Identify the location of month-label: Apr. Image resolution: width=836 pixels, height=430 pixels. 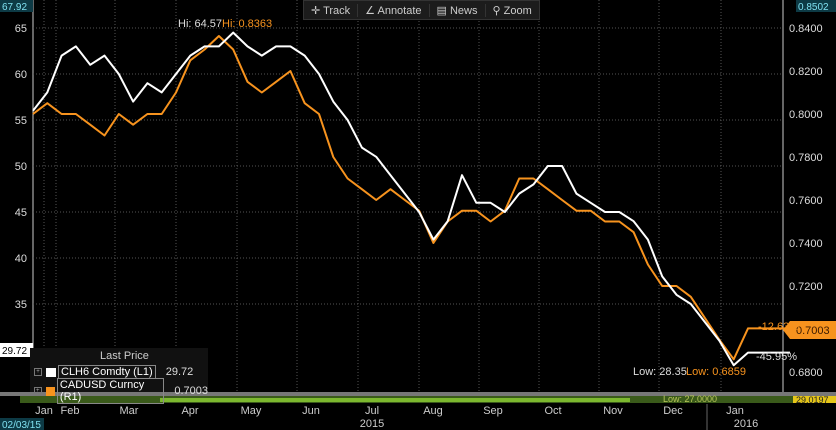
(189, 411).